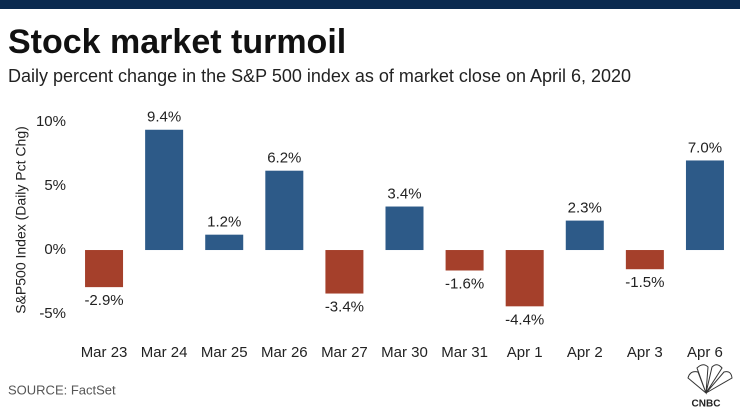 This screenshot has width=740, height=416. What do you see at coordinates (55, 185) in the screenshot?
I see `y-tick-label: 5%` at bounding box center [55, 185].